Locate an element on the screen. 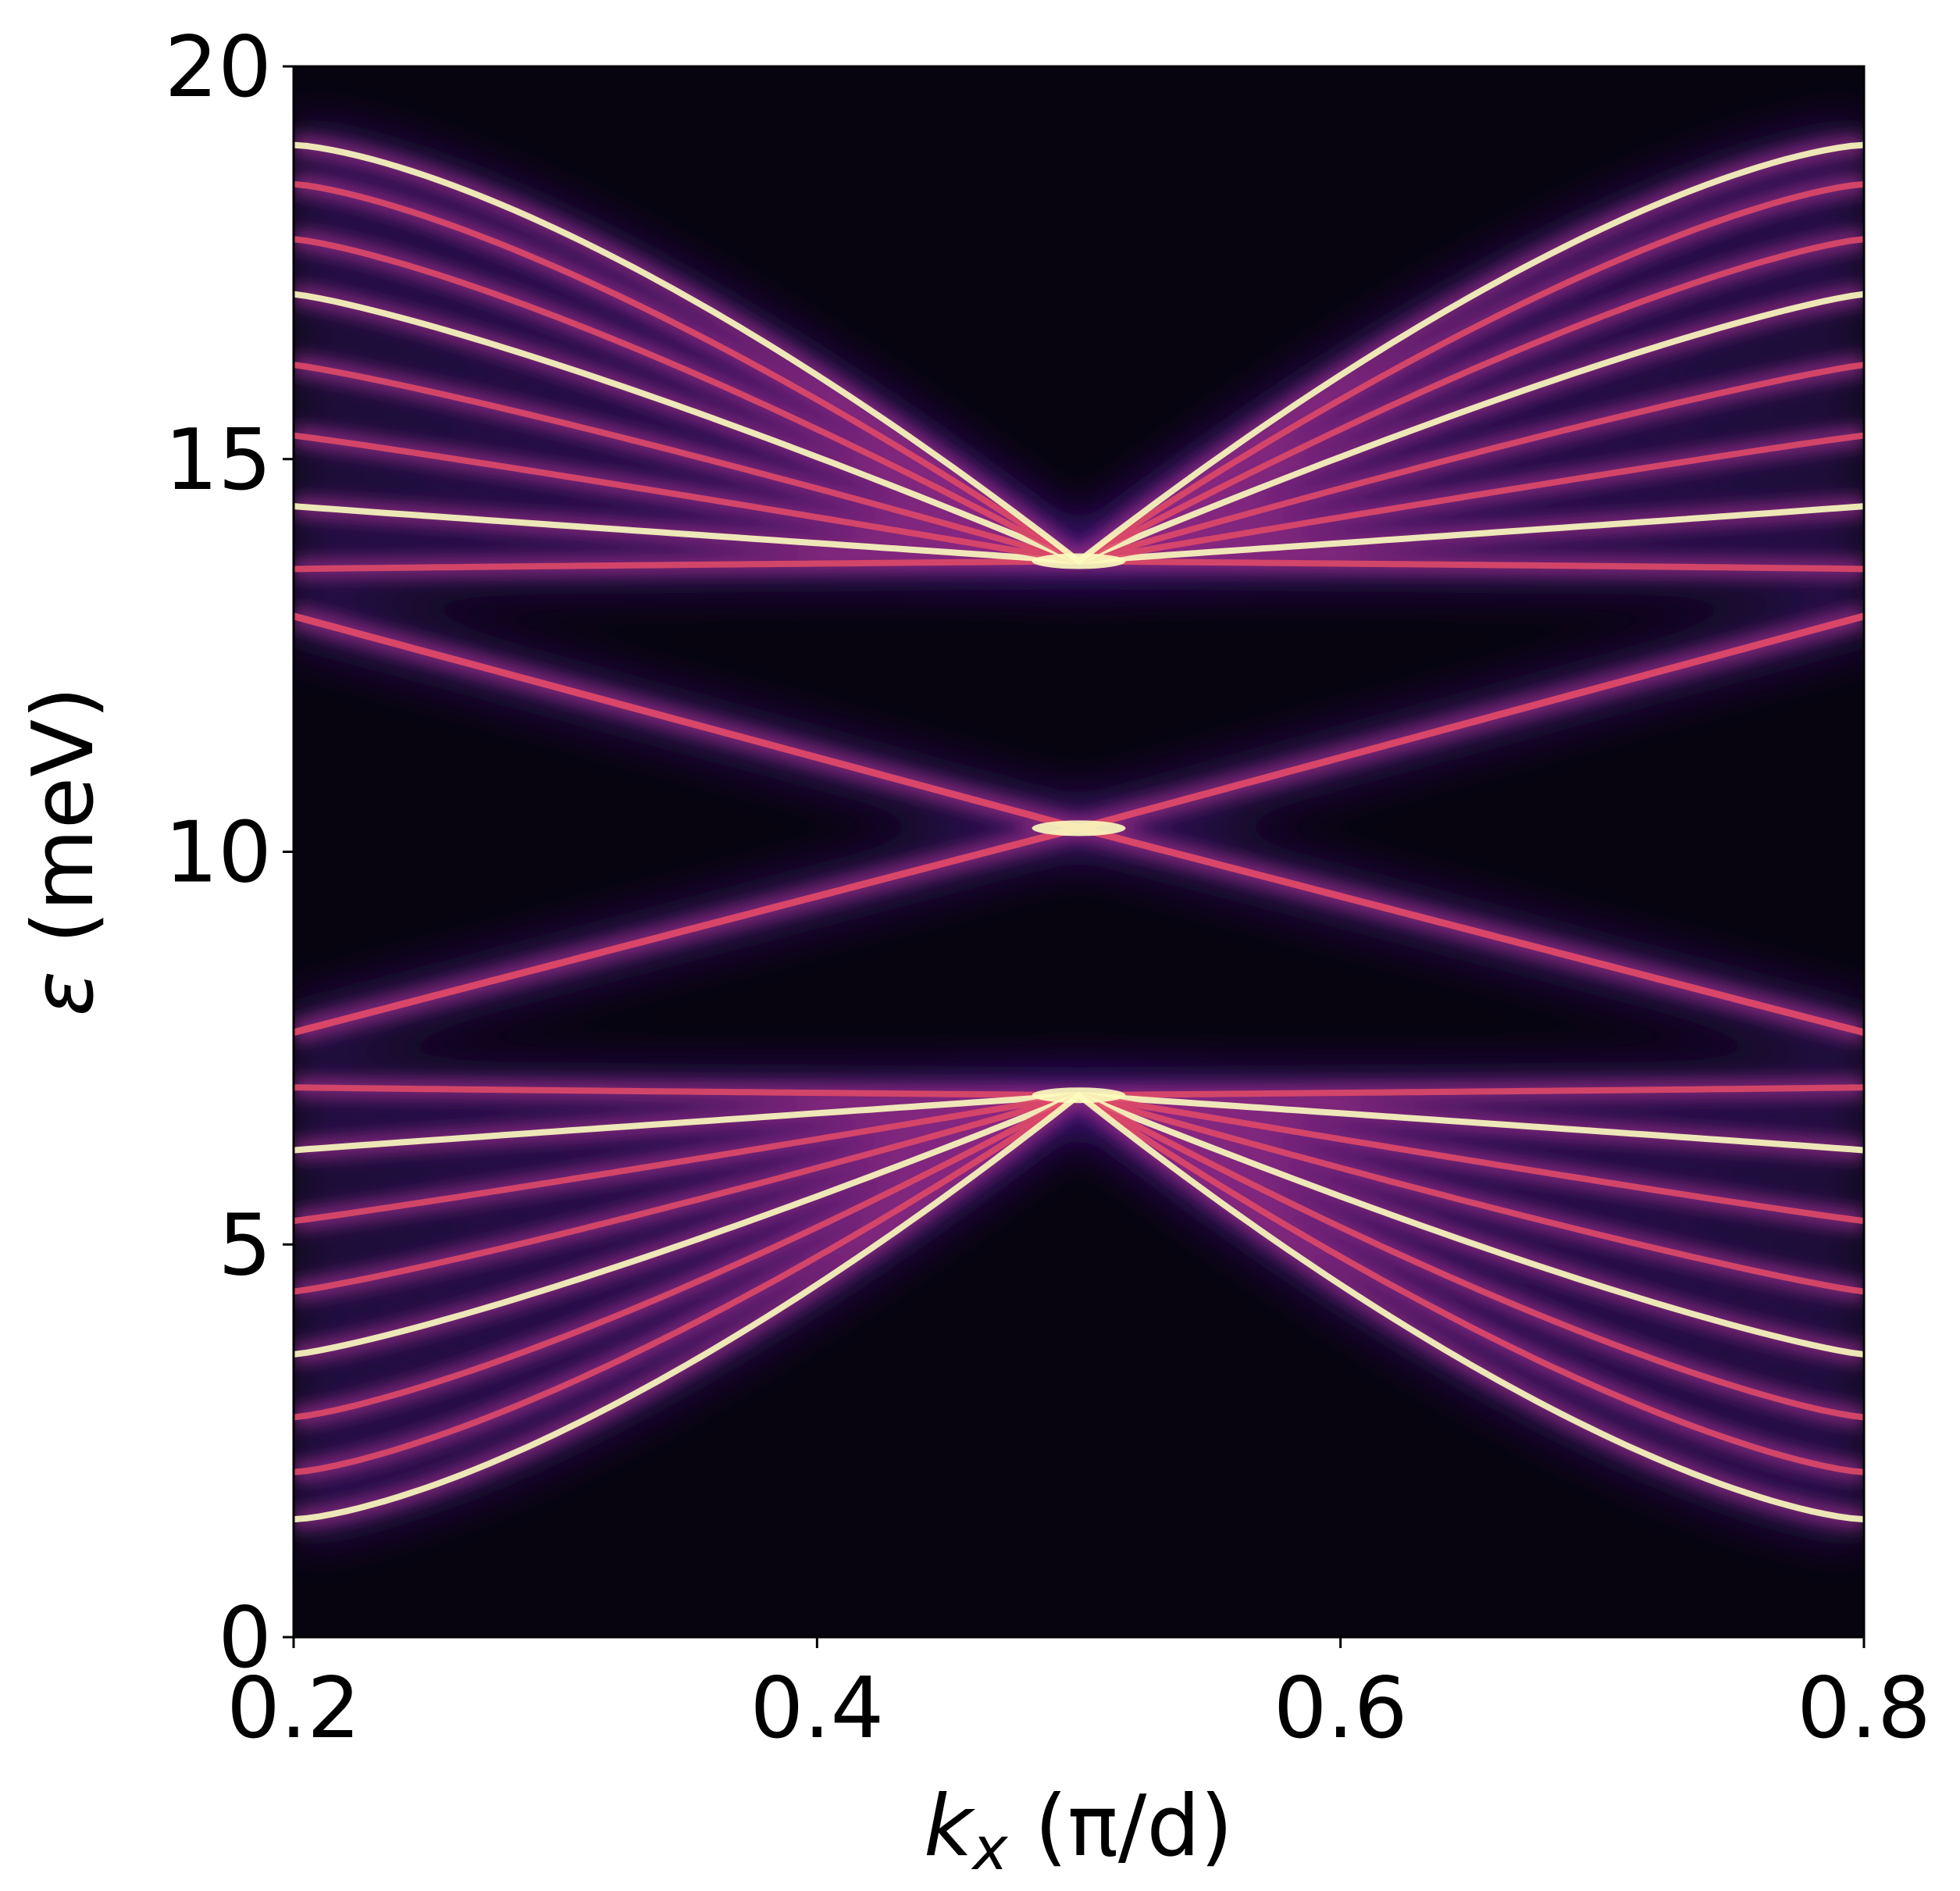  y-tick-label: 10 is located at coordinates (218, 854).